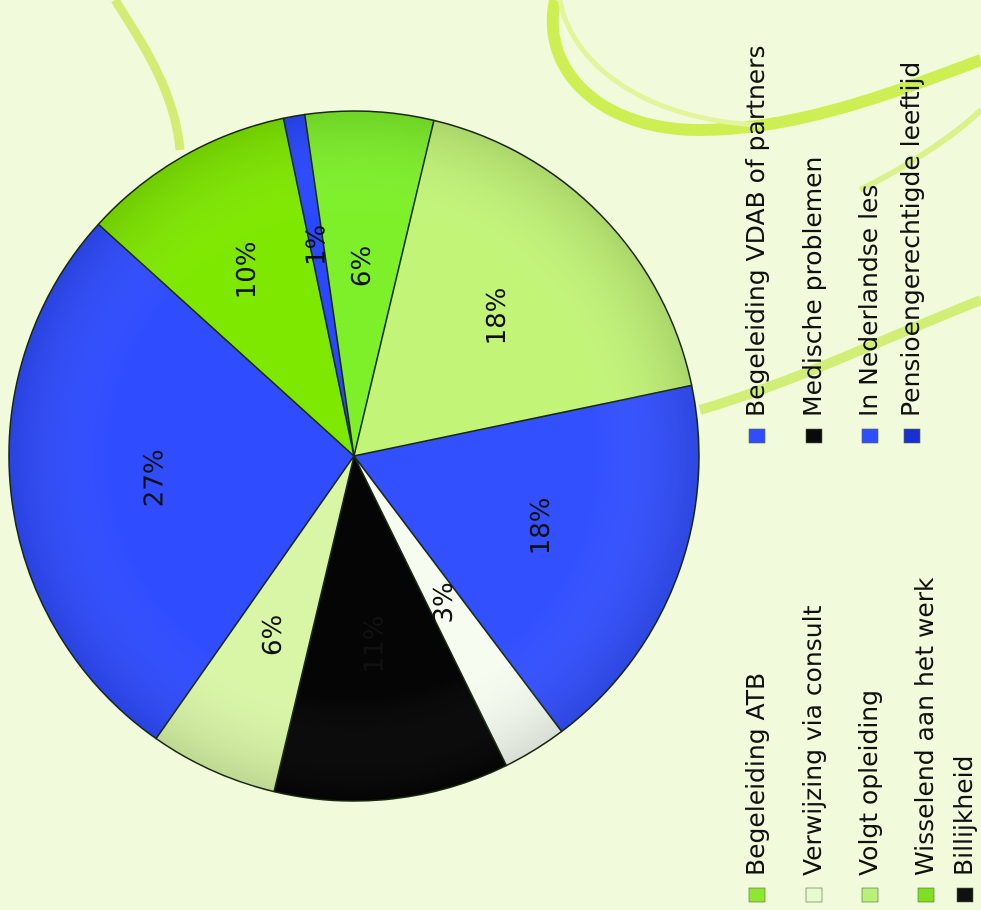 This screenshot has width=981, height=910. I want to click on legend-item: Pensioengerechtigde leeftijd, so click(910, 253).